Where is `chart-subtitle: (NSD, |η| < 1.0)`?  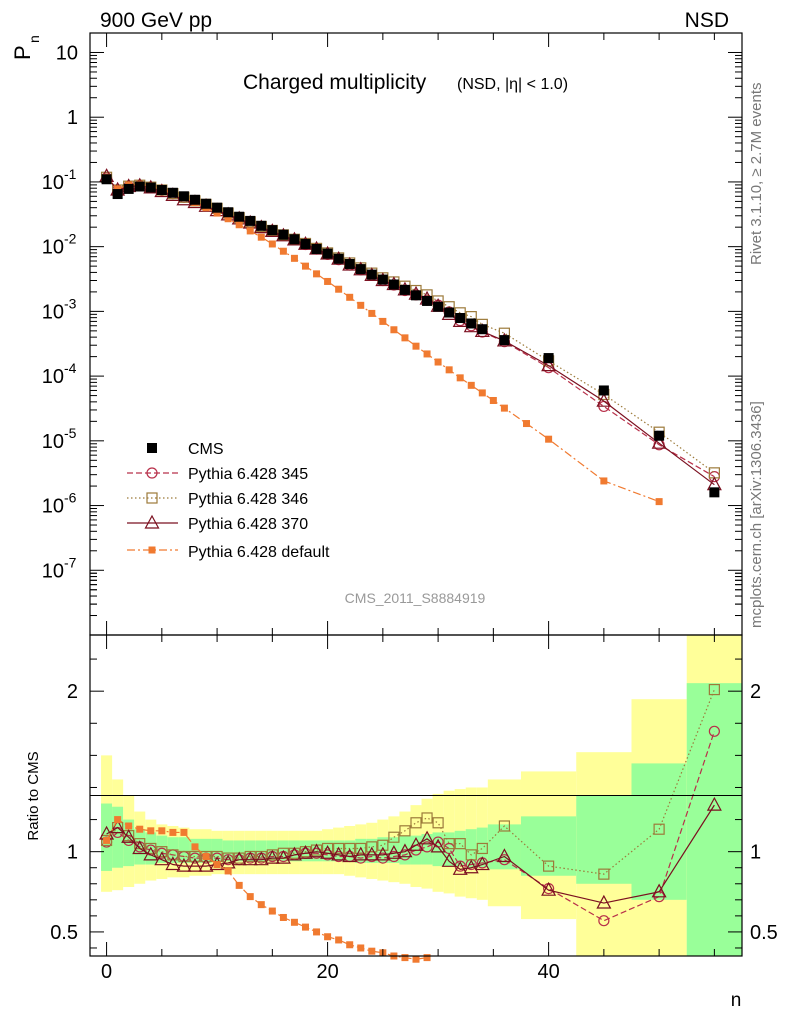
chart-subtitle: (NSD, |η| < 1.0) is located at coordinates (512, 84).